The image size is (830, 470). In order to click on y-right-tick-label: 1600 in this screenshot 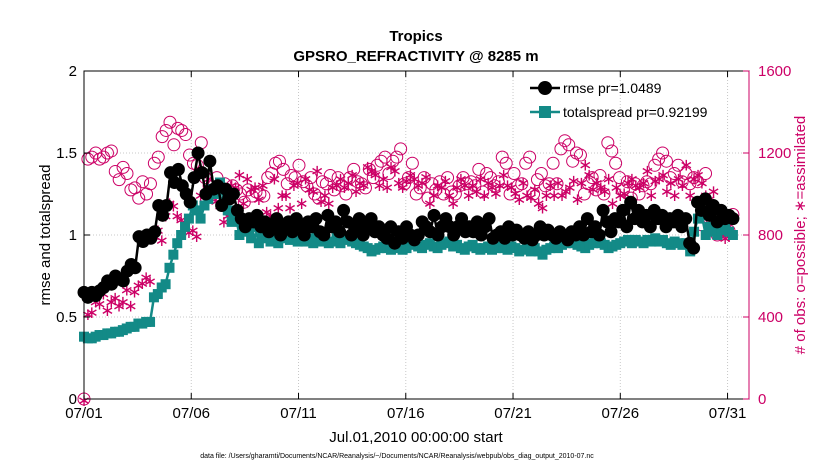, I will do `click(774, 71)`.